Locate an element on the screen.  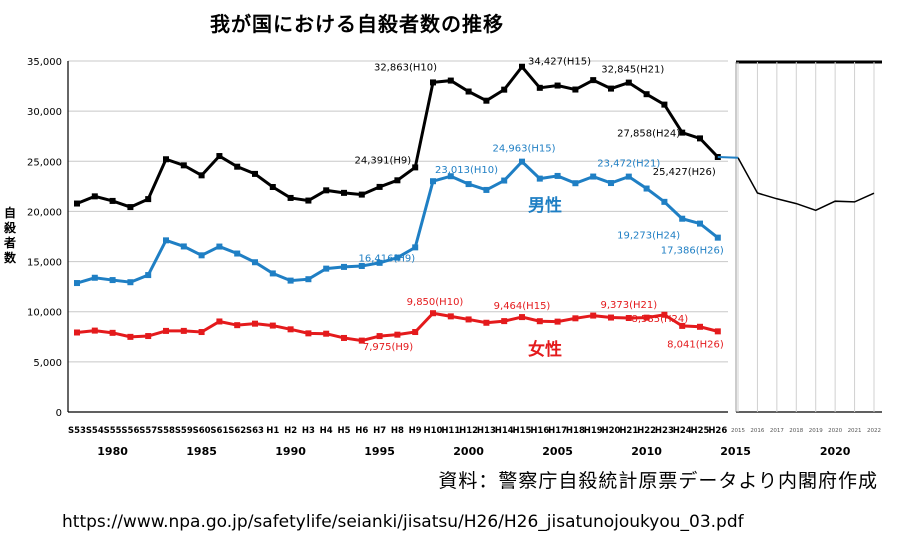
x-tick-label: H6 is located at coordinates (361, 431).